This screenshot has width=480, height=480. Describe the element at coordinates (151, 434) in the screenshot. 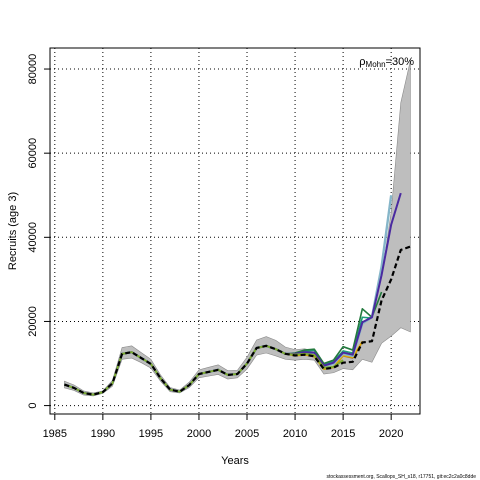

I see `x-tick-label: 1995` at that location.